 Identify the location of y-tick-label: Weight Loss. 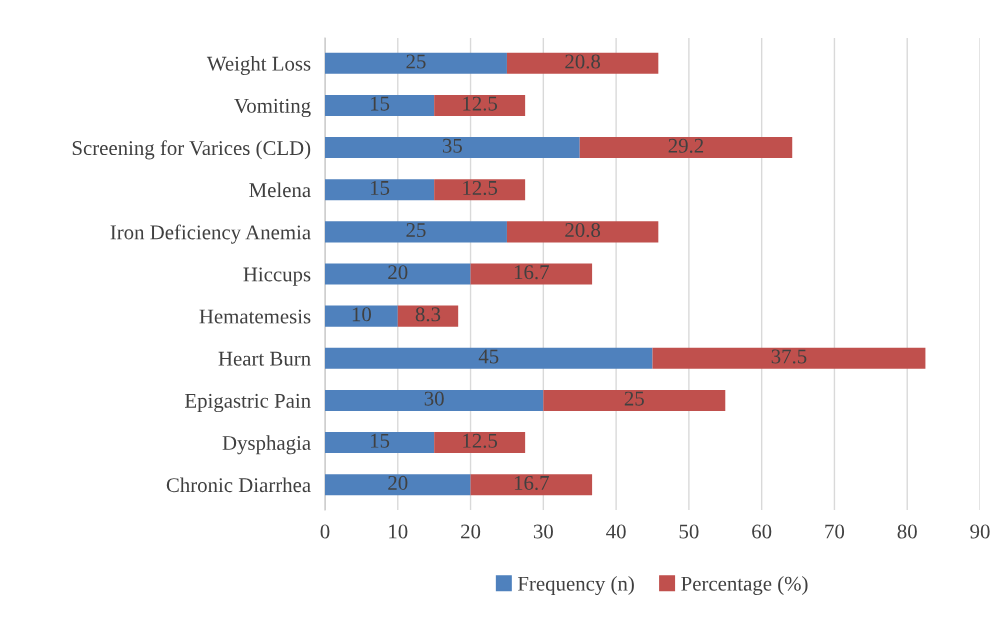
(258, 66).